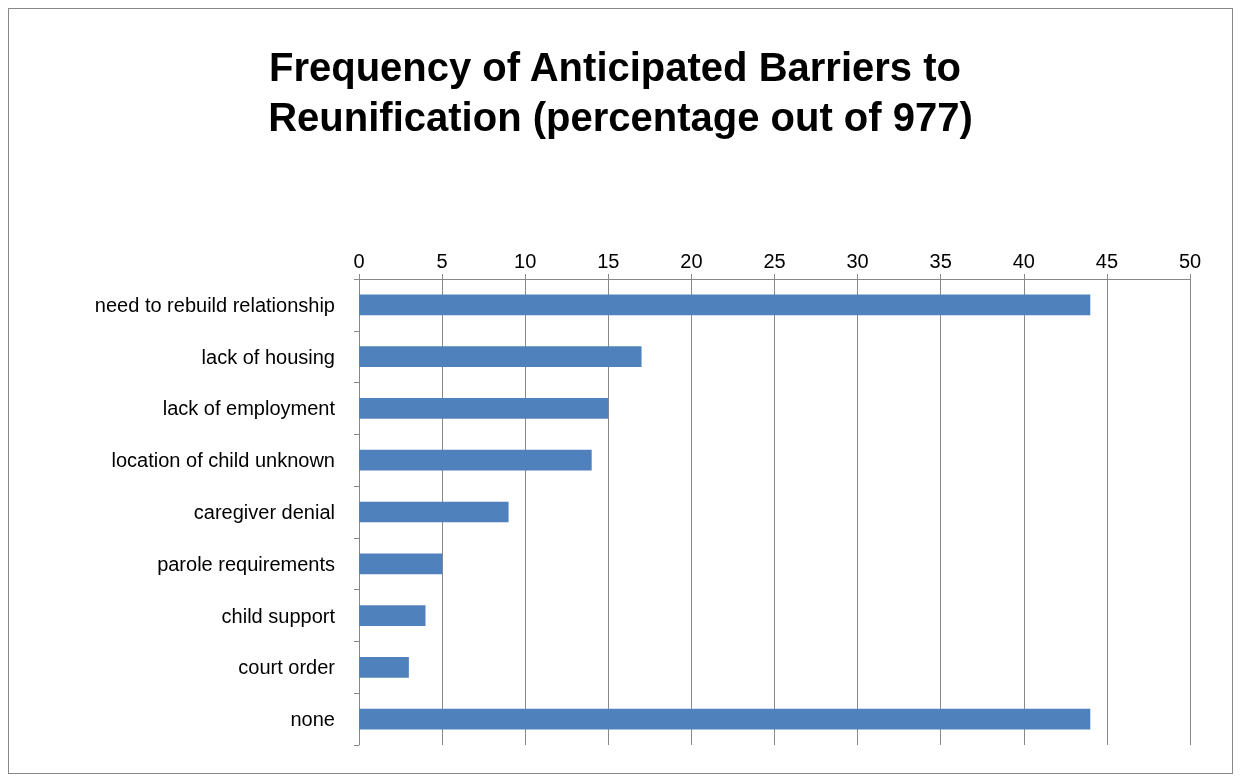 The image size is (1241, 782). I want to click on x-tick-label: 20, so click(691, 261).